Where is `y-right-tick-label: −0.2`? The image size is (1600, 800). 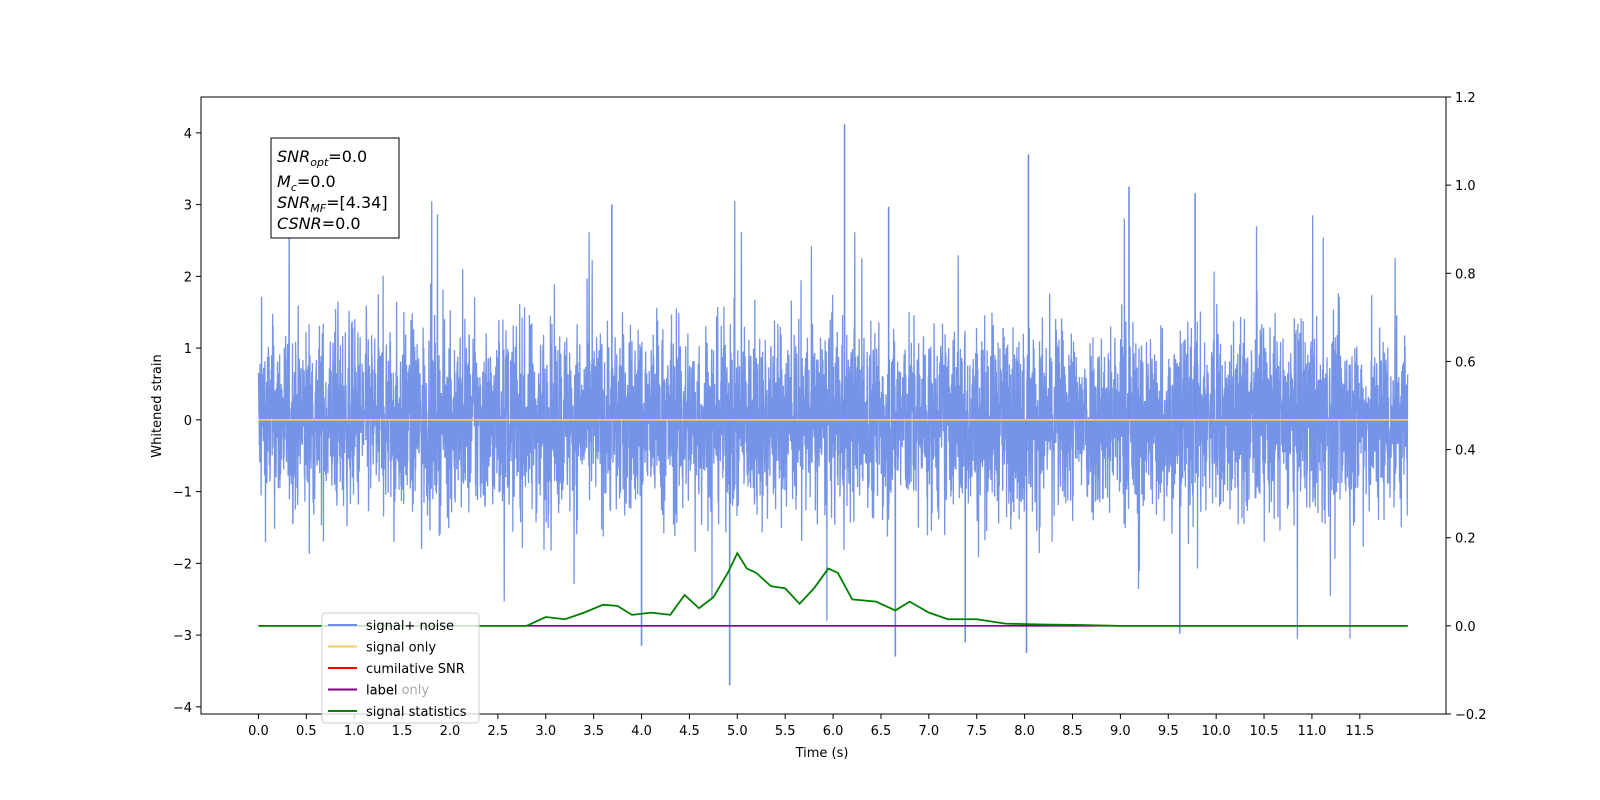
y-right-tick-label: −0.2 is located at coordinates (1471, 715).